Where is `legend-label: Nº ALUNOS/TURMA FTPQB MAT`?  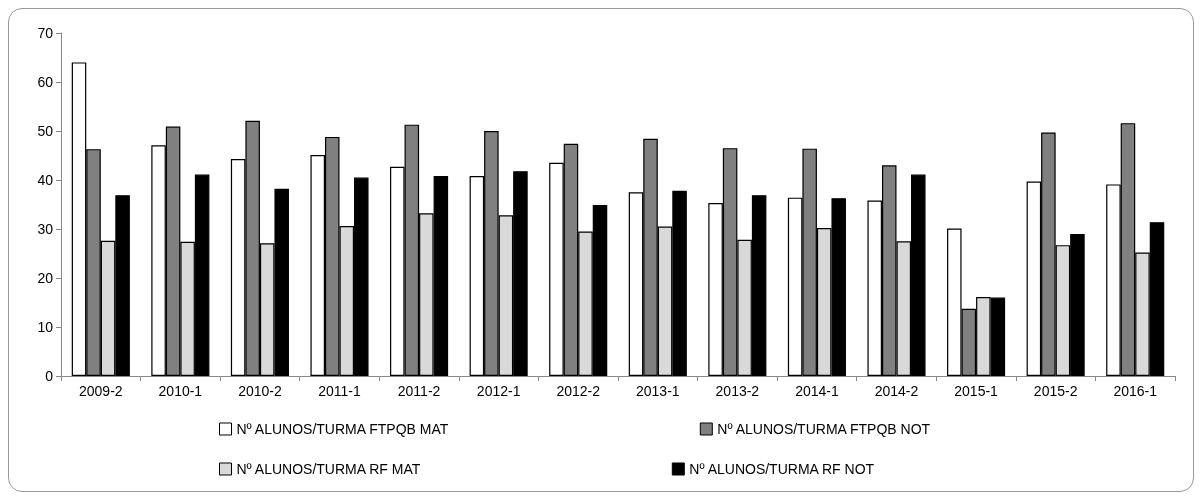
legend-label: Nº ALUNOS/TURMA FTPQB MAT is located at coordinates (342, 429).